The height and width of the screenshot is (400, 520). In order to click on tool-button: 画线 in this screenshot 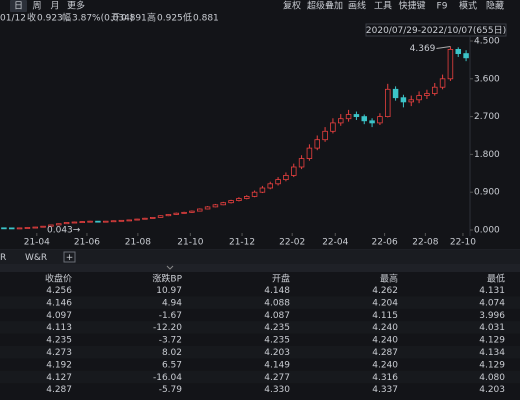, I will do `click(357, 6)`.